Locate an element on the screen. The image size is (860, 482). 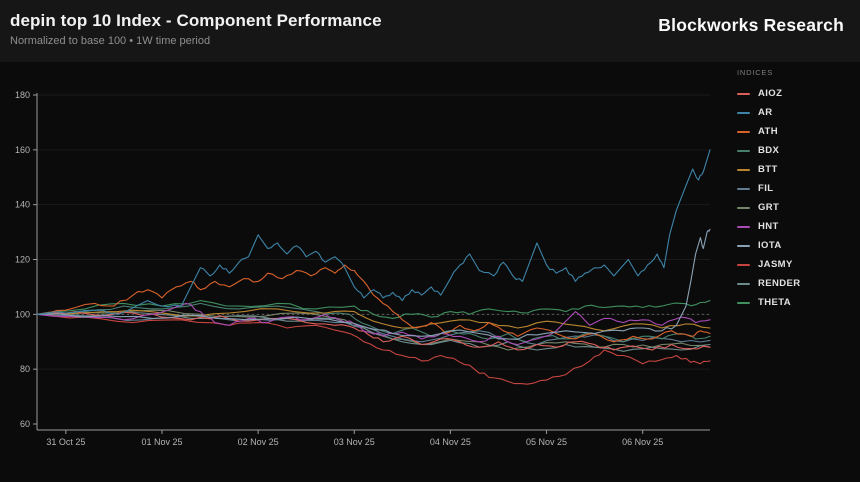
y-tick-label: 60 is located at coordinates (25, 424).